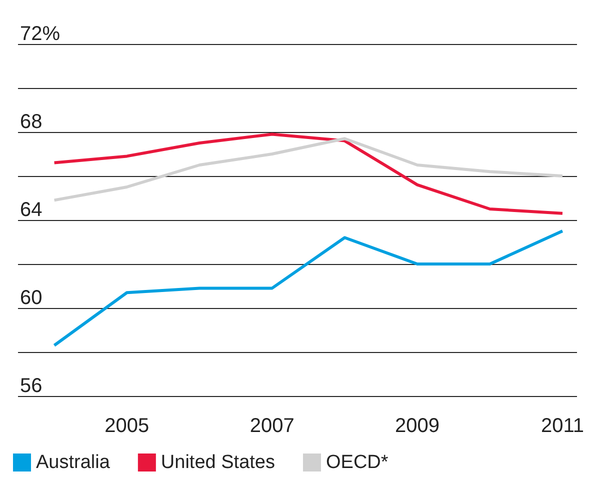 The image size is (595, 485). What do you see at coordinates (272, 426) in the screenshot?
I see `x-tick-label: 2007` at bounding box center [272, 426].